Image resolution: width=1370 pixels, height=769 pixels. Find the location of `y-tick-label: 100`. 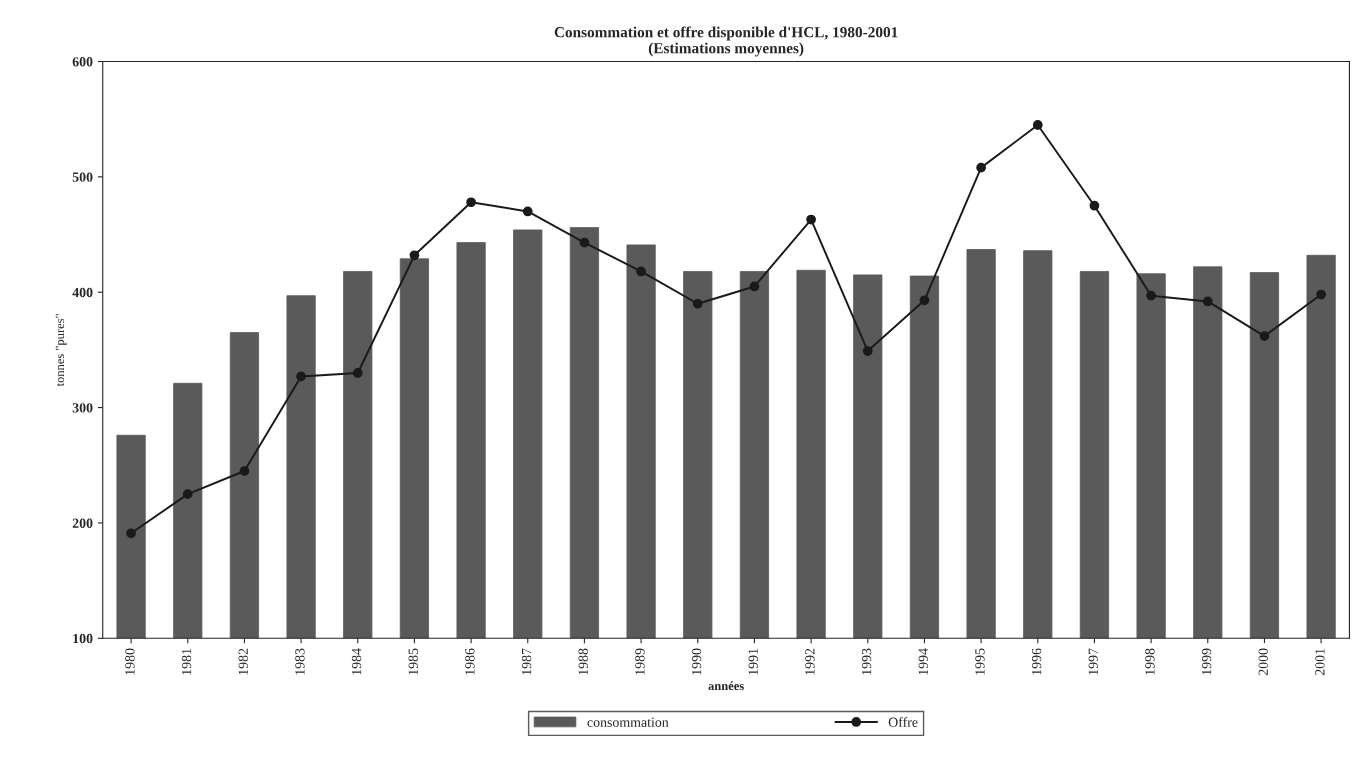

y-tick-label: 100 is located at coordinates (83, 638).